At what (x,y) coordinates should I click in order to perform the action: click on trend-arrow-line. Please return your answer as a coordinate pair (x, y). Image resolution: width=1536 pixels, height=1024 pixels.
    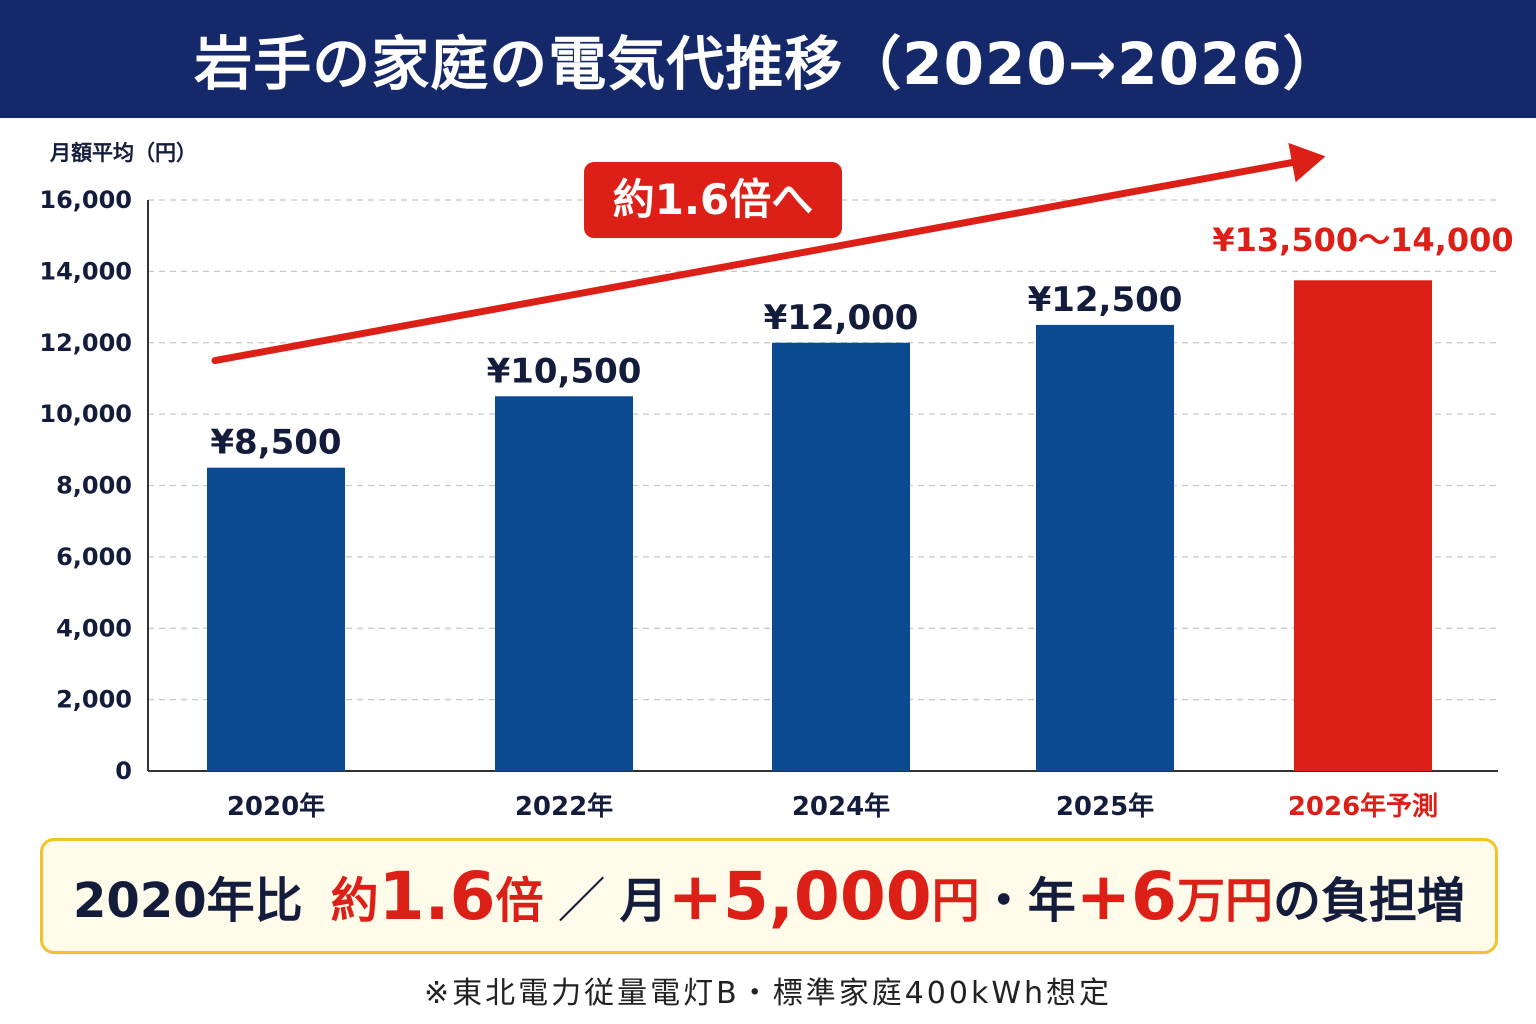
    Looking at the image, I should click on (753, 262).